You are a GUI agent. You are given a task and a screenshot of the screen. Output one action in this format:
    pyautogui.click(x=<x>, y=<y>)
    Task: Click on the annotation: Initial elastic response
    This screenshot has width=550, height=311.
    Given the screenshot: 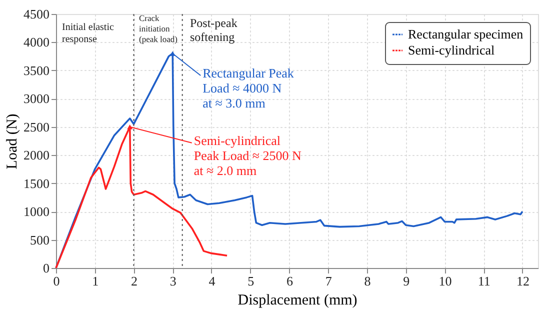 What is the action you would take?
    pyautogui.click(x=88, y=33)
    